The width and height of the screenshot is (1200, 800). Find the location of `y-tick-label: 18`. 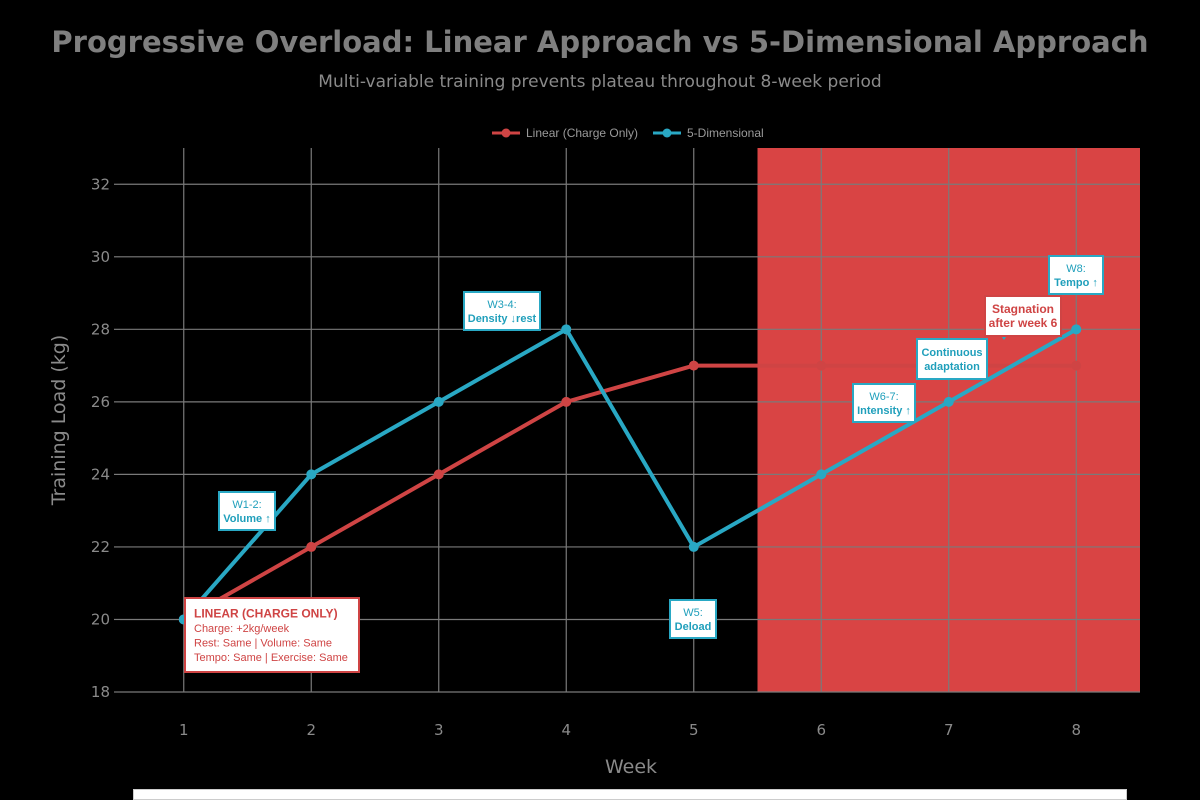

y-tick-label: 18 is located at coordinates (100, 692).